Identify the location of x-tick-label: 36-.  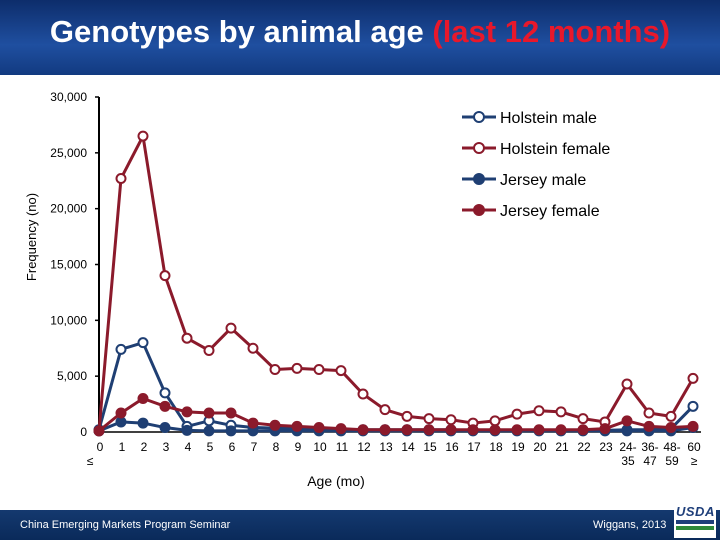
(649, 447).